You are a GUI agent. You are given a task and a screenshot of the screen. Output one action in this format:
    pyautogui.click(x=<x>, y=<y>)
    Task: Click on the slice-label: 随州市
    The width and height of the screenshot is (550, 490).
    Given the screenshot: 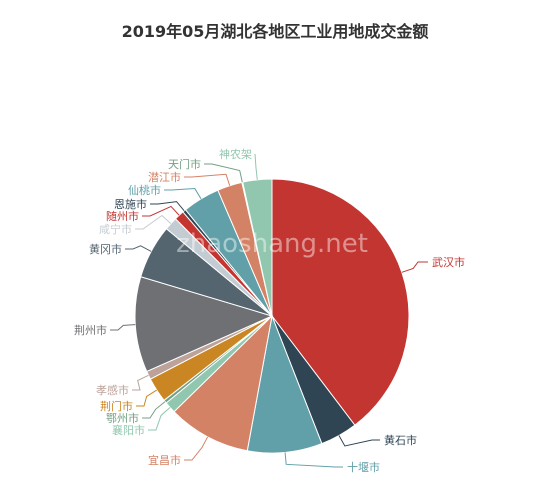 What is the action you would take?
    pyautogui.click(x=122, y=216)
    